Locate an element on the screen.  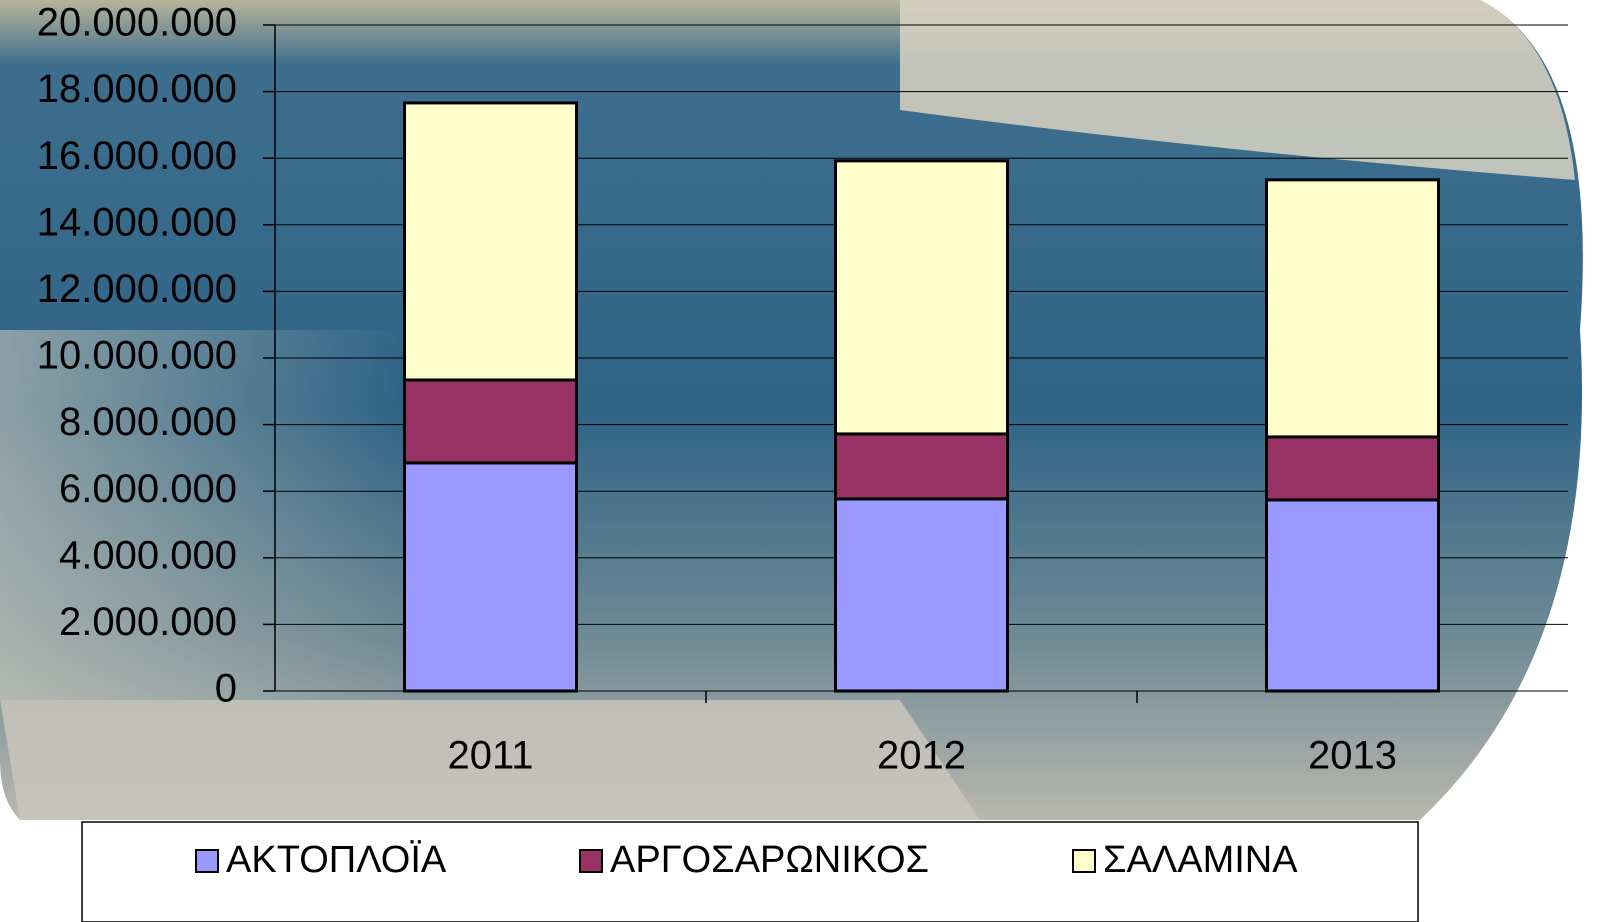
x-tick-label: 2013 is located at coordinates (1352, 756).